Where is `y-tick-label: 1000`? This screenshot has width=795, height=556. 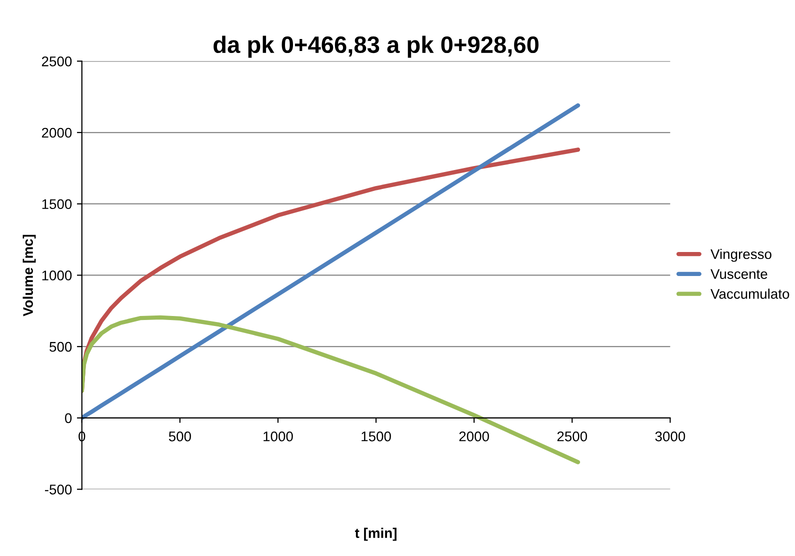 y-tick-label: 1000 is located at coordinates (57, 275).